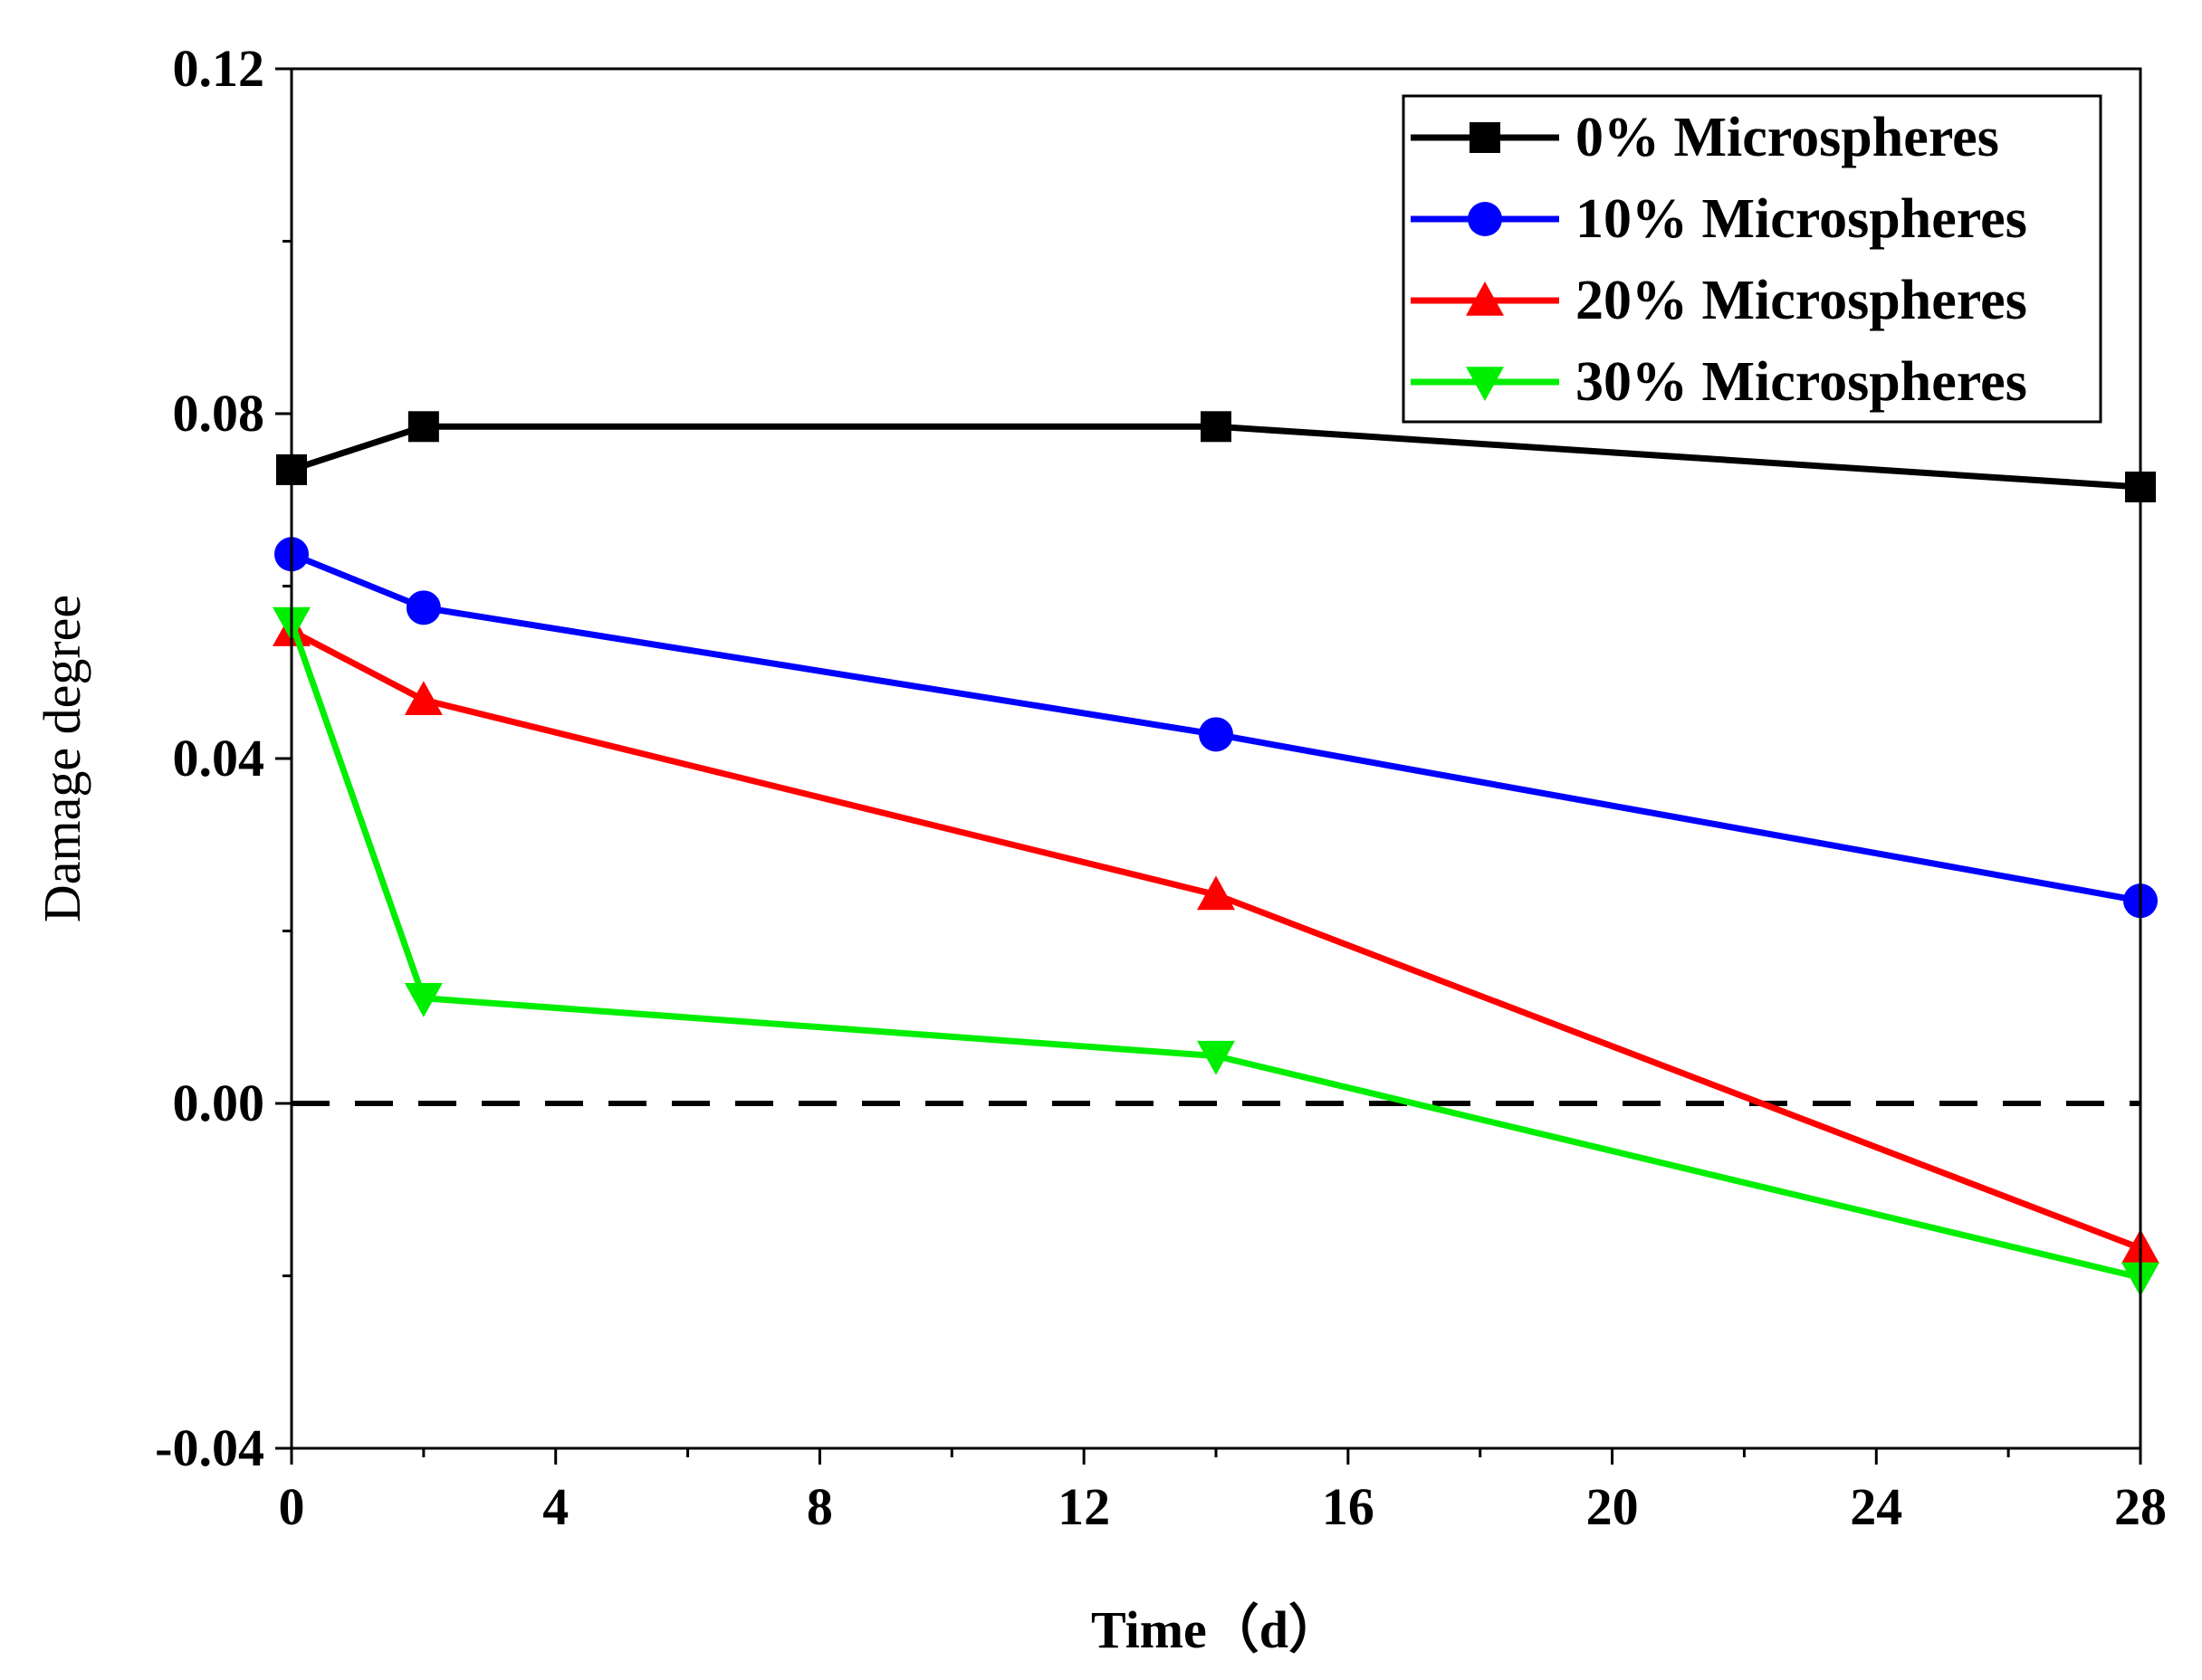  What do you see at coordinates (219, 1103) in the screenshot?
I see `y-tick-label: 0.00` at bounding box center [219, 1103].